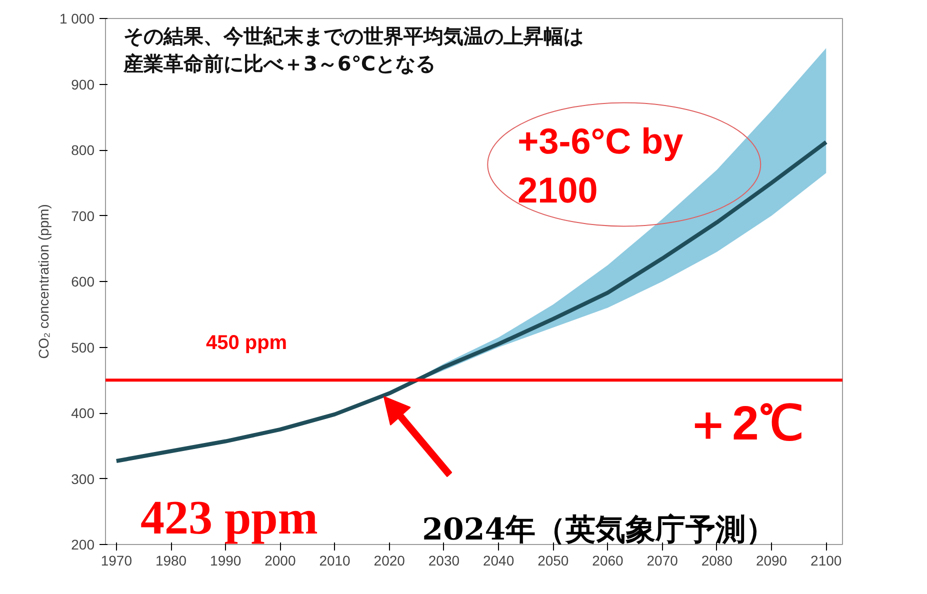  Describe the element at coordinates (229, 518) in the screenshot. I see `annotation: 423 ppm` at that location.